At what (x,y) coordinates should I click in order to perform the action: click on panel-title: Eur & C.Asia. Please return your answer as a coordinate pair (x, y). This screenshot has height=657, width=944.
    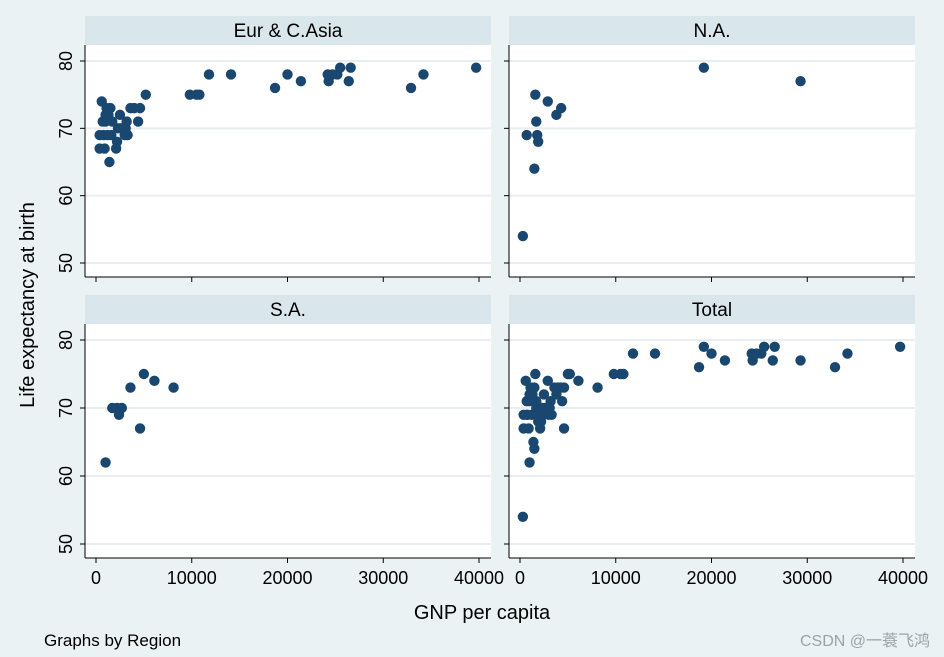
    Looking at the image, I should click on (288, 31).